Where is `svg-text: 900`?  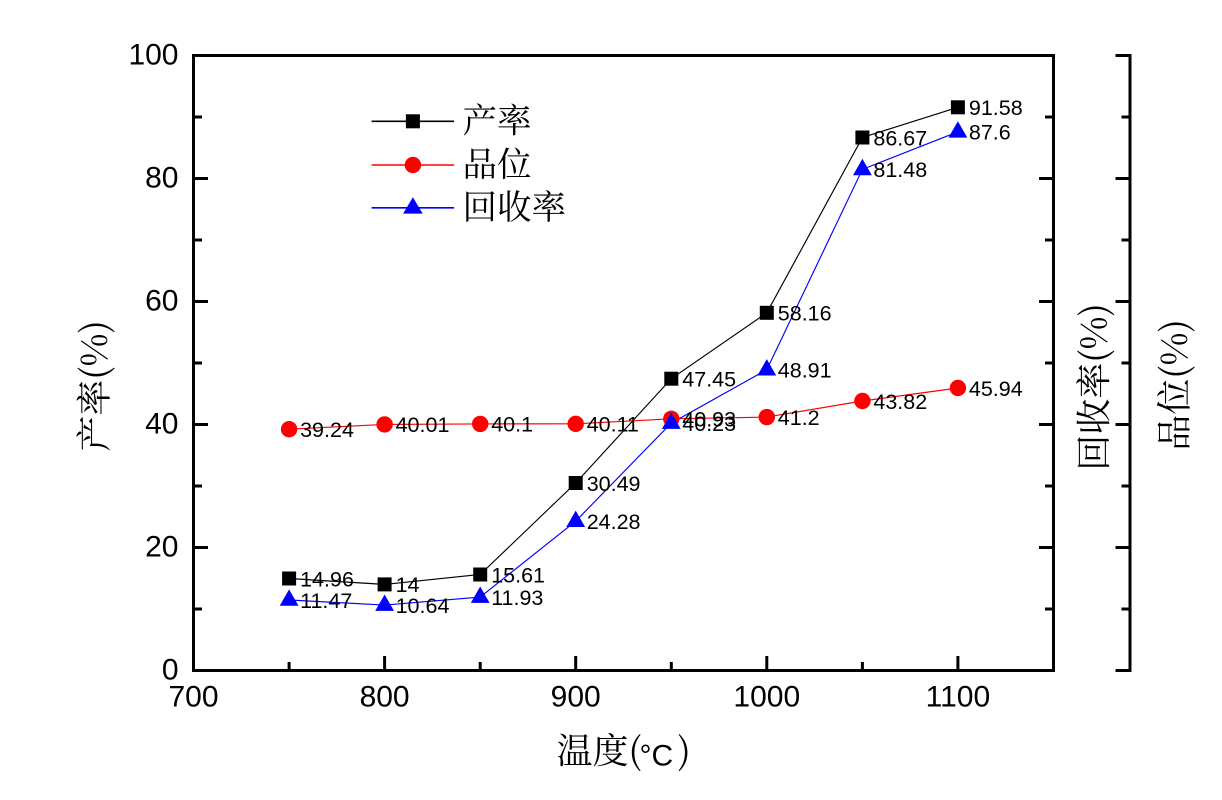
svg-text: 900 is located at coordinates (576, 697).